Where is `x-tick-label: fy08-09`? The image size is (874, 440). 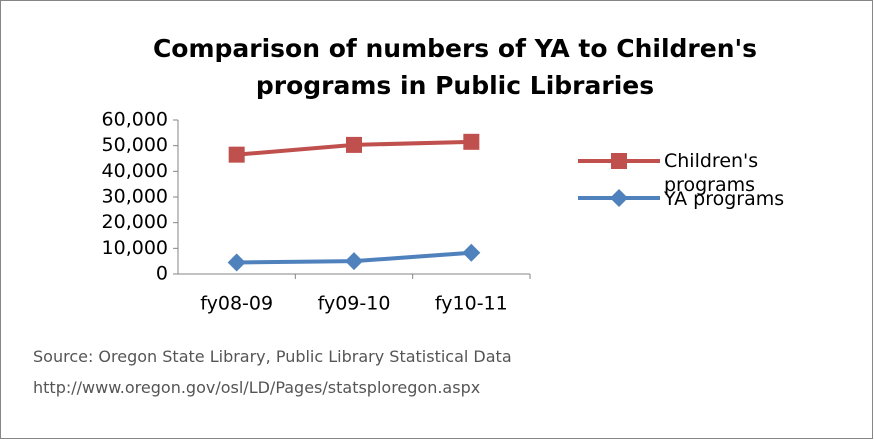 x-tick-label: fy08-09 is located at coordinates (236, 304).